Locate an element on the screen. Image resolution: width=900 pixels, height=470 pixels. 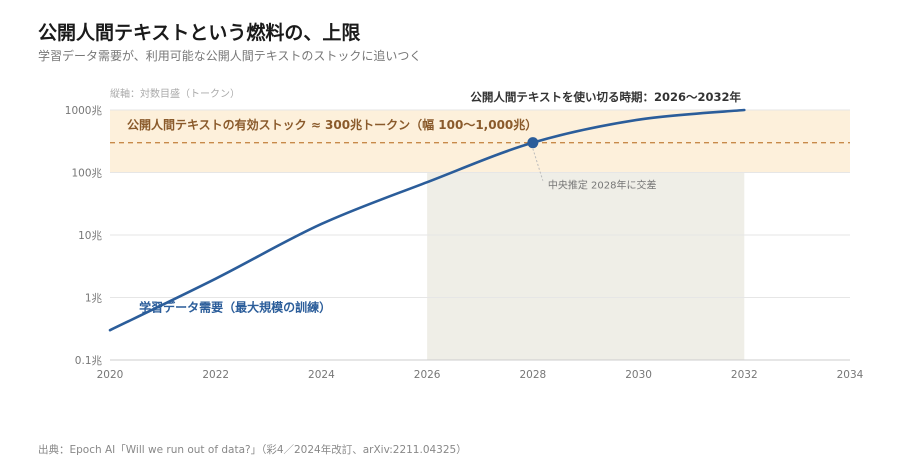
x-tick-label: 2026 is located at coordinates (427, 375).